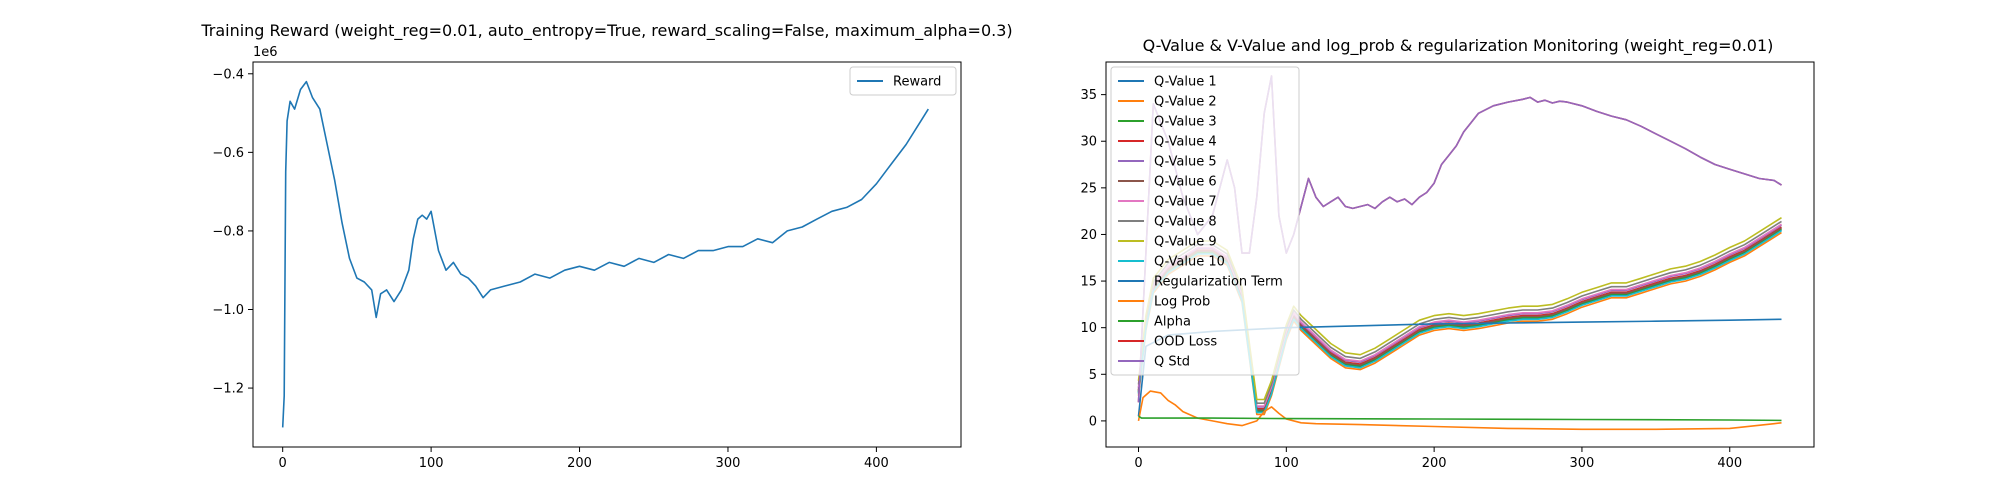 The height and width of the screenshot is (500, 2000). What do you see at coordinates (228, 74) in the screenshot?
I see `y-tick-label: −0.4` at bounding box center [228, 74].